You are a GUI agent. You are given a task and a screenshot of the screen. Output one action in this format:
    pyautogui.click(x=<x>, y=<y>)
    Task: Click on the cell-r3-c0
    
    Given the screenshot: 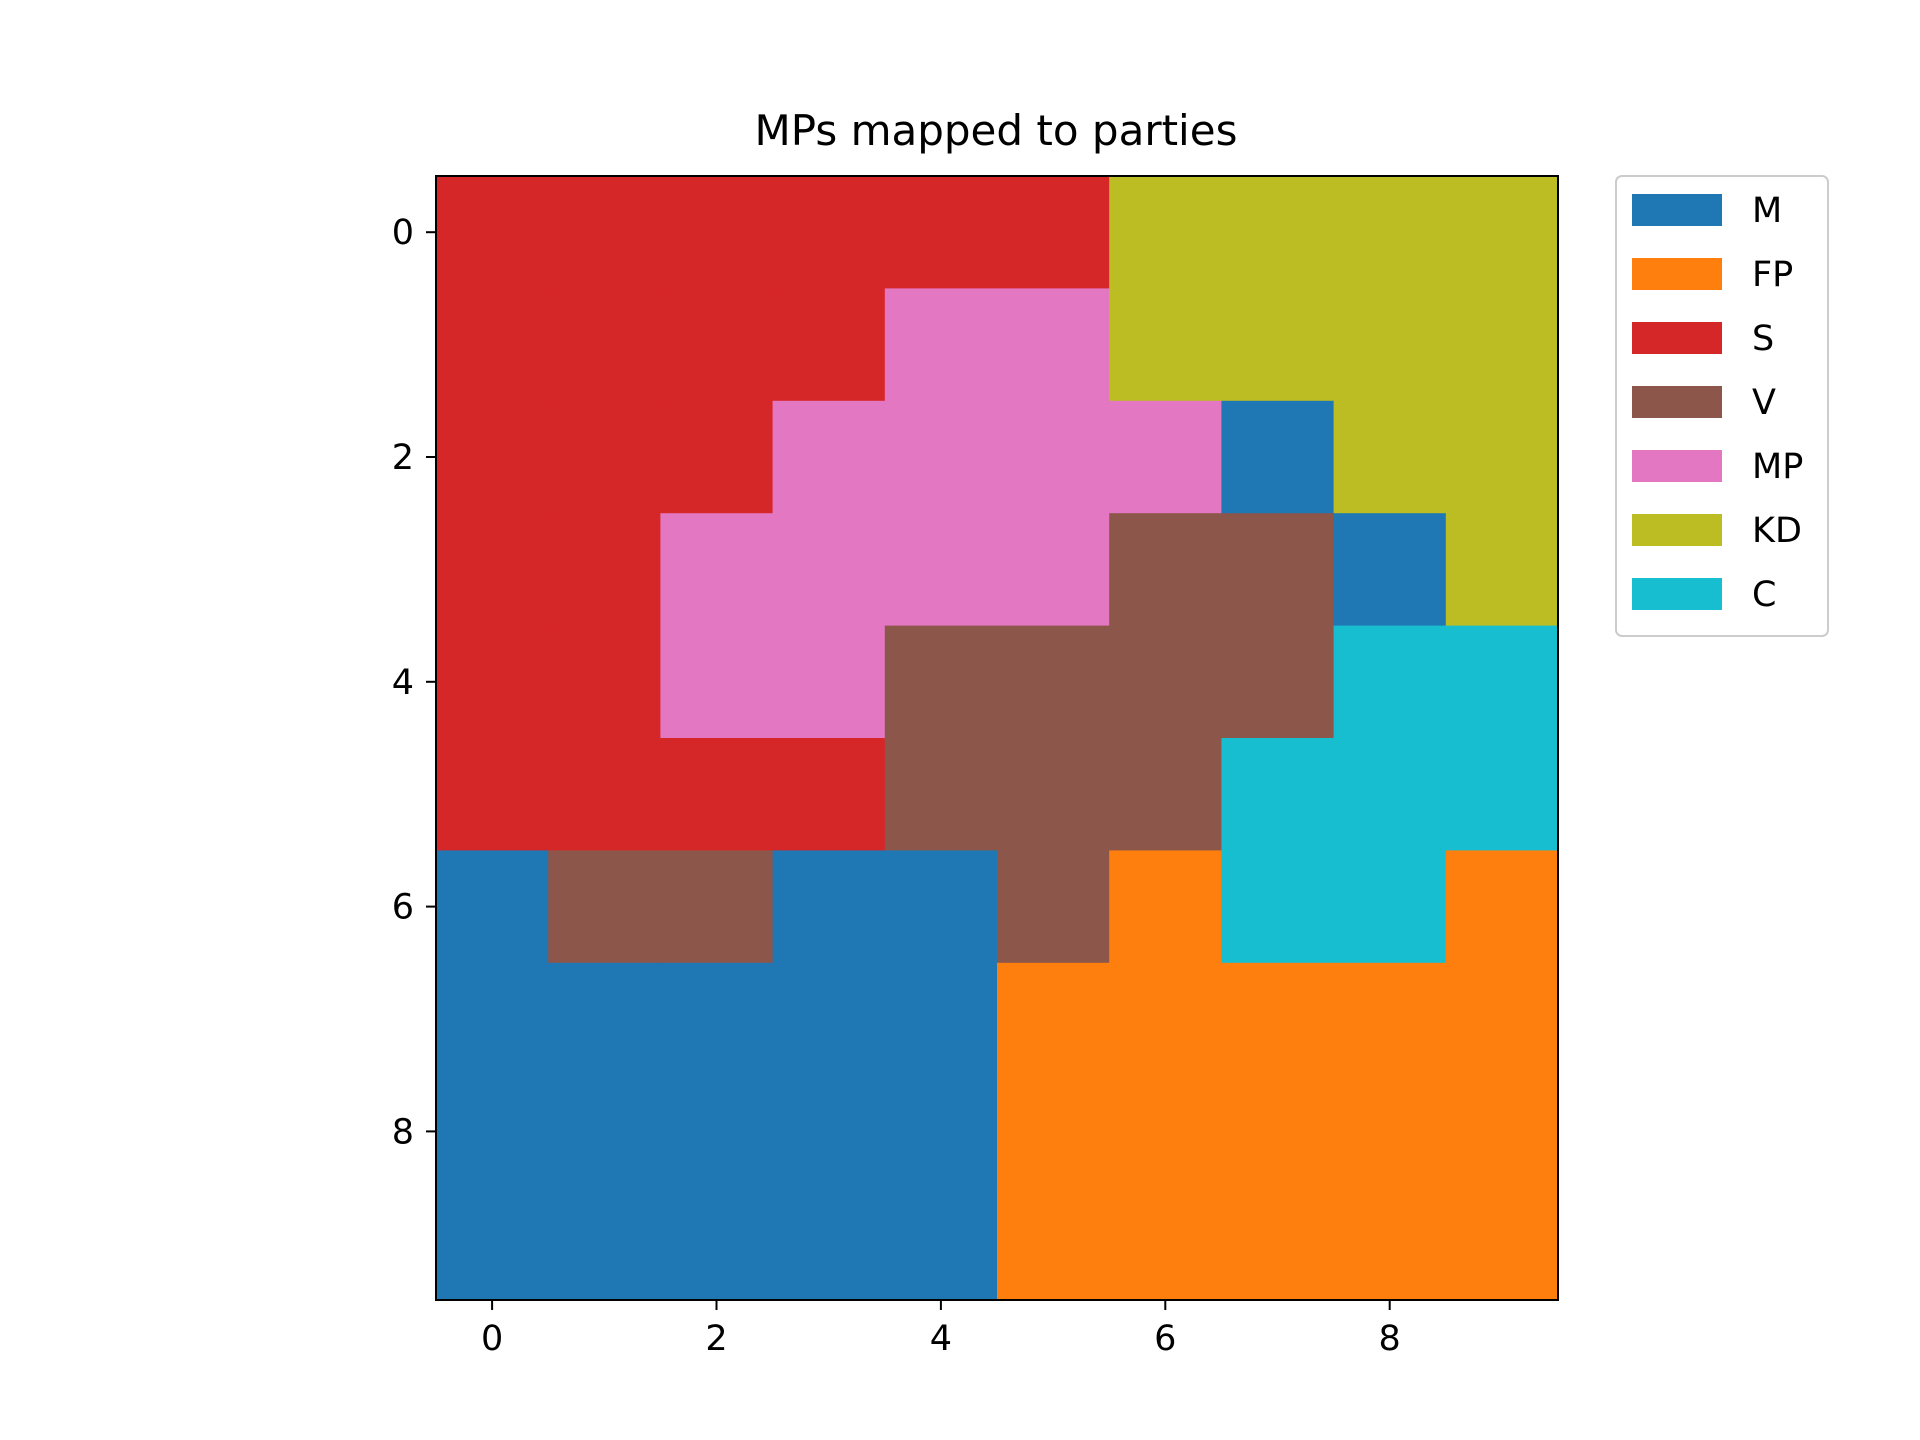 What is the action you would take?
    pyautogui.click(x=492, y=570)
    